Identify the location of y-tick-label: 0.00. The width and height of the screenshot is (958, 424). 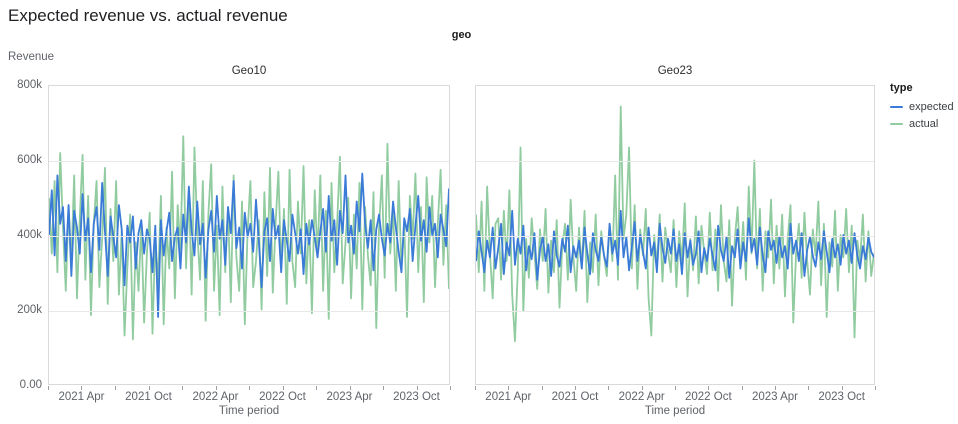
(30, 385).